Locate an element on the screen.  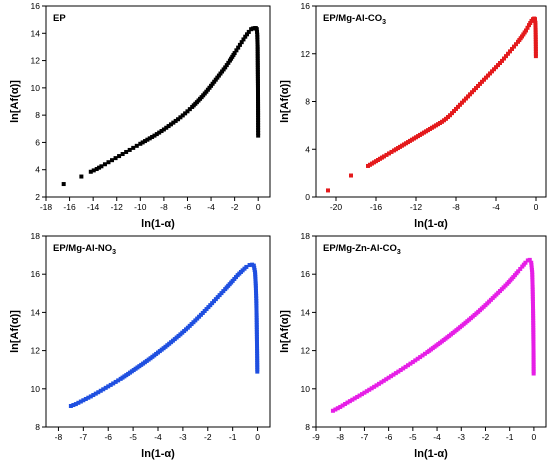
panel-title: EP/Mg-Al-CO3 is located at coordinates (354, 19).